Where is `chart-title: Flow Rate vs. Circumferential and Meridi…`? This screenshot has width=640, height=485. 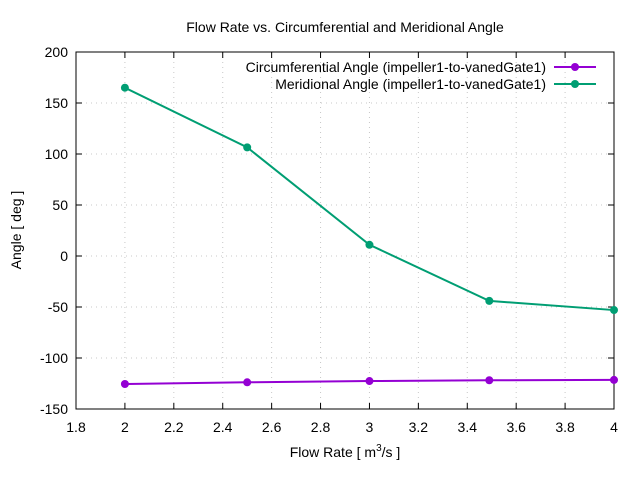
chart-title: Flow Rate vs. Circumferential and Meridi… is located at coordinates (345, 27).